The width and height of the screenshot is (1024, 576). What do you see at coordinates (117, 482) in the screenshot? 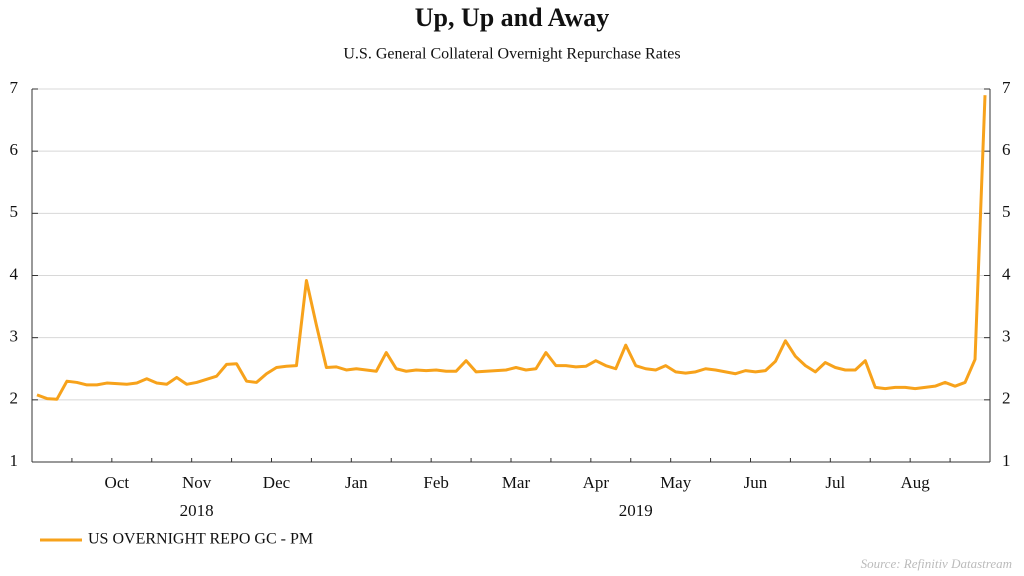
I see `x-tick-label: Oct` at bounding box center [117, 482].